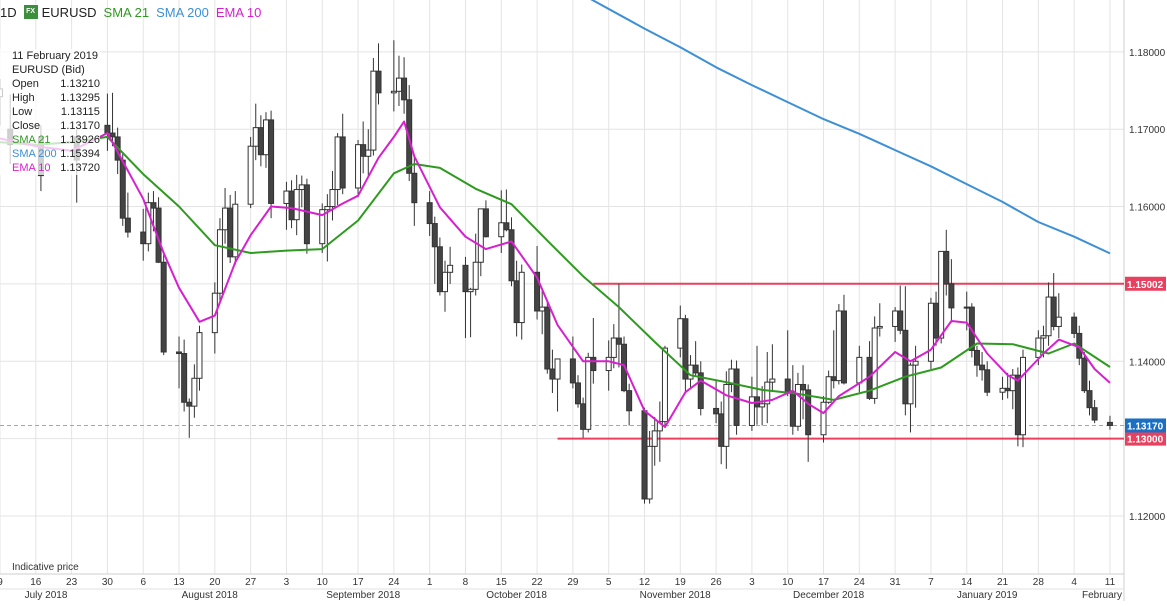 Image resolution: width=1167 pixels, height=606 pixels. I want to click on x-tick-label: 12, so click(645, 582).